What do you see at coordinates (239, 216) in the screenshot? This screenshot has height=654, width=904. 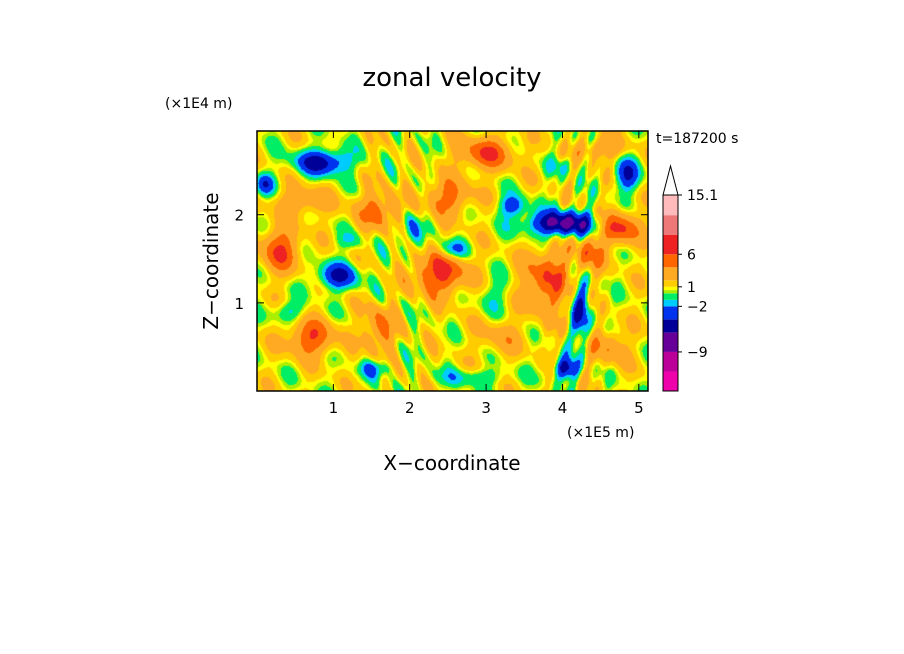 I see `y-tick-label: 2` at bounding box center [239, 216].